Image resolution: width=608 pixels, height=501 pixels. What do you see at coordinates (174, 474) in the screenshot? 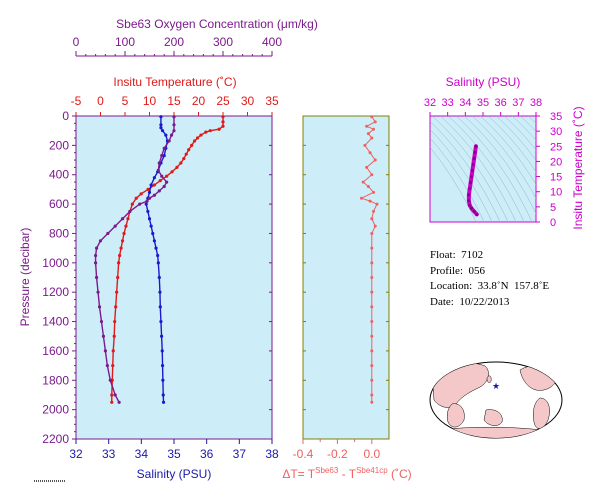
I see `salinity-axis-label: Salinity (PSU)` at bounding box center [174, 474].